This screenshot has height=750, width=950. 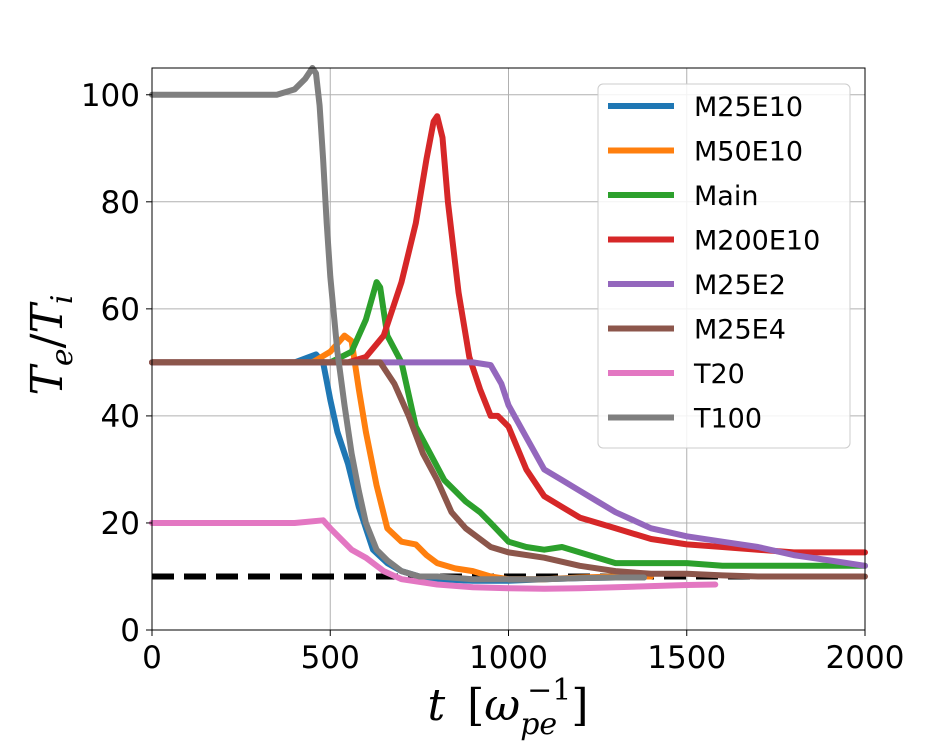 What do you see at coordinates (120, 524) in the screenshot?
I see `y-tick-label: 20` at bounding box center [120, 524].